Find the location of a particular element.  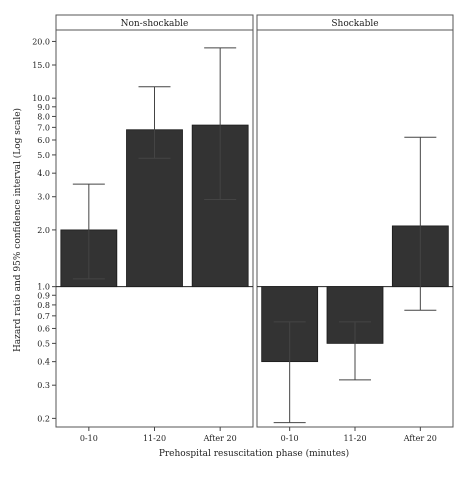

y-tick-label: 5.0 is located at coordinates (43, 155).